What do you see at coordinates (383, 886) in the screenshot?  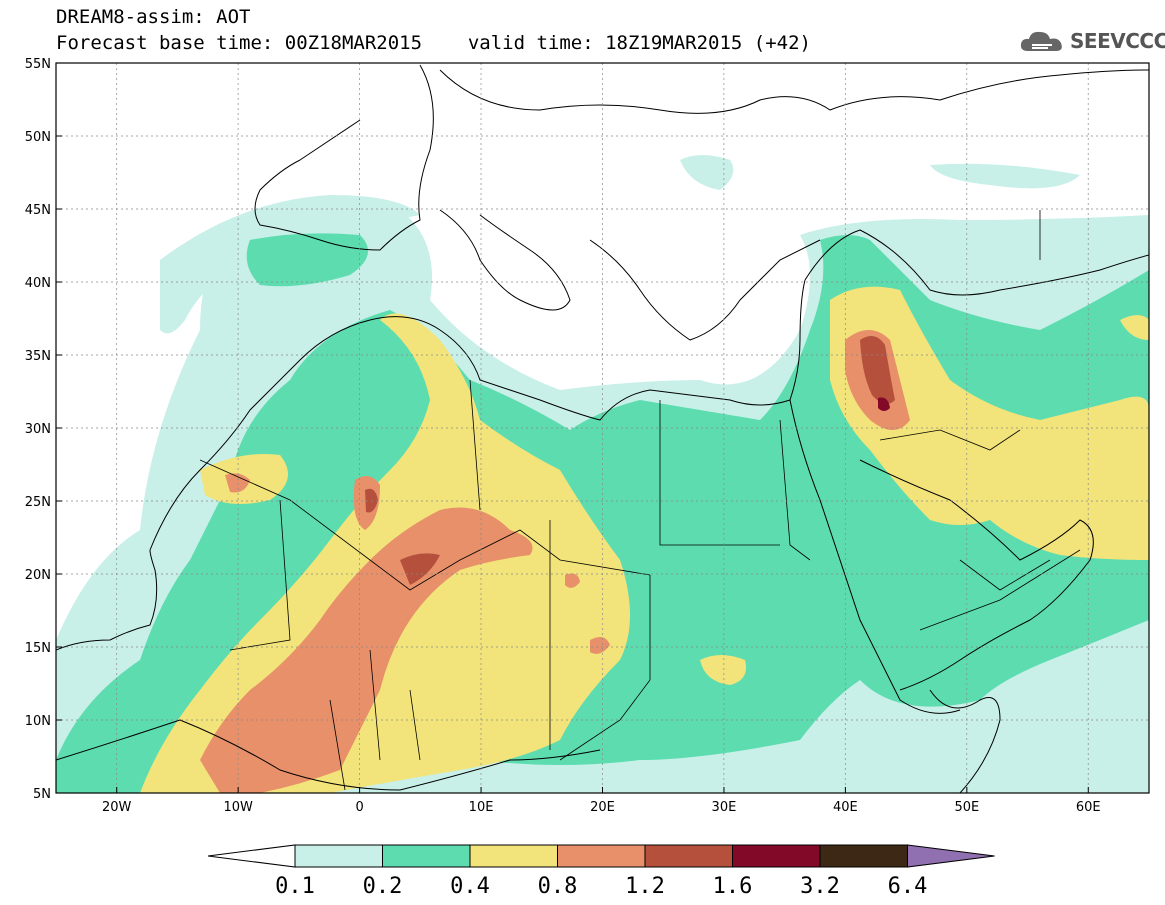 I see `colorbar-label: 0.2` at bounding box center [383, 886].